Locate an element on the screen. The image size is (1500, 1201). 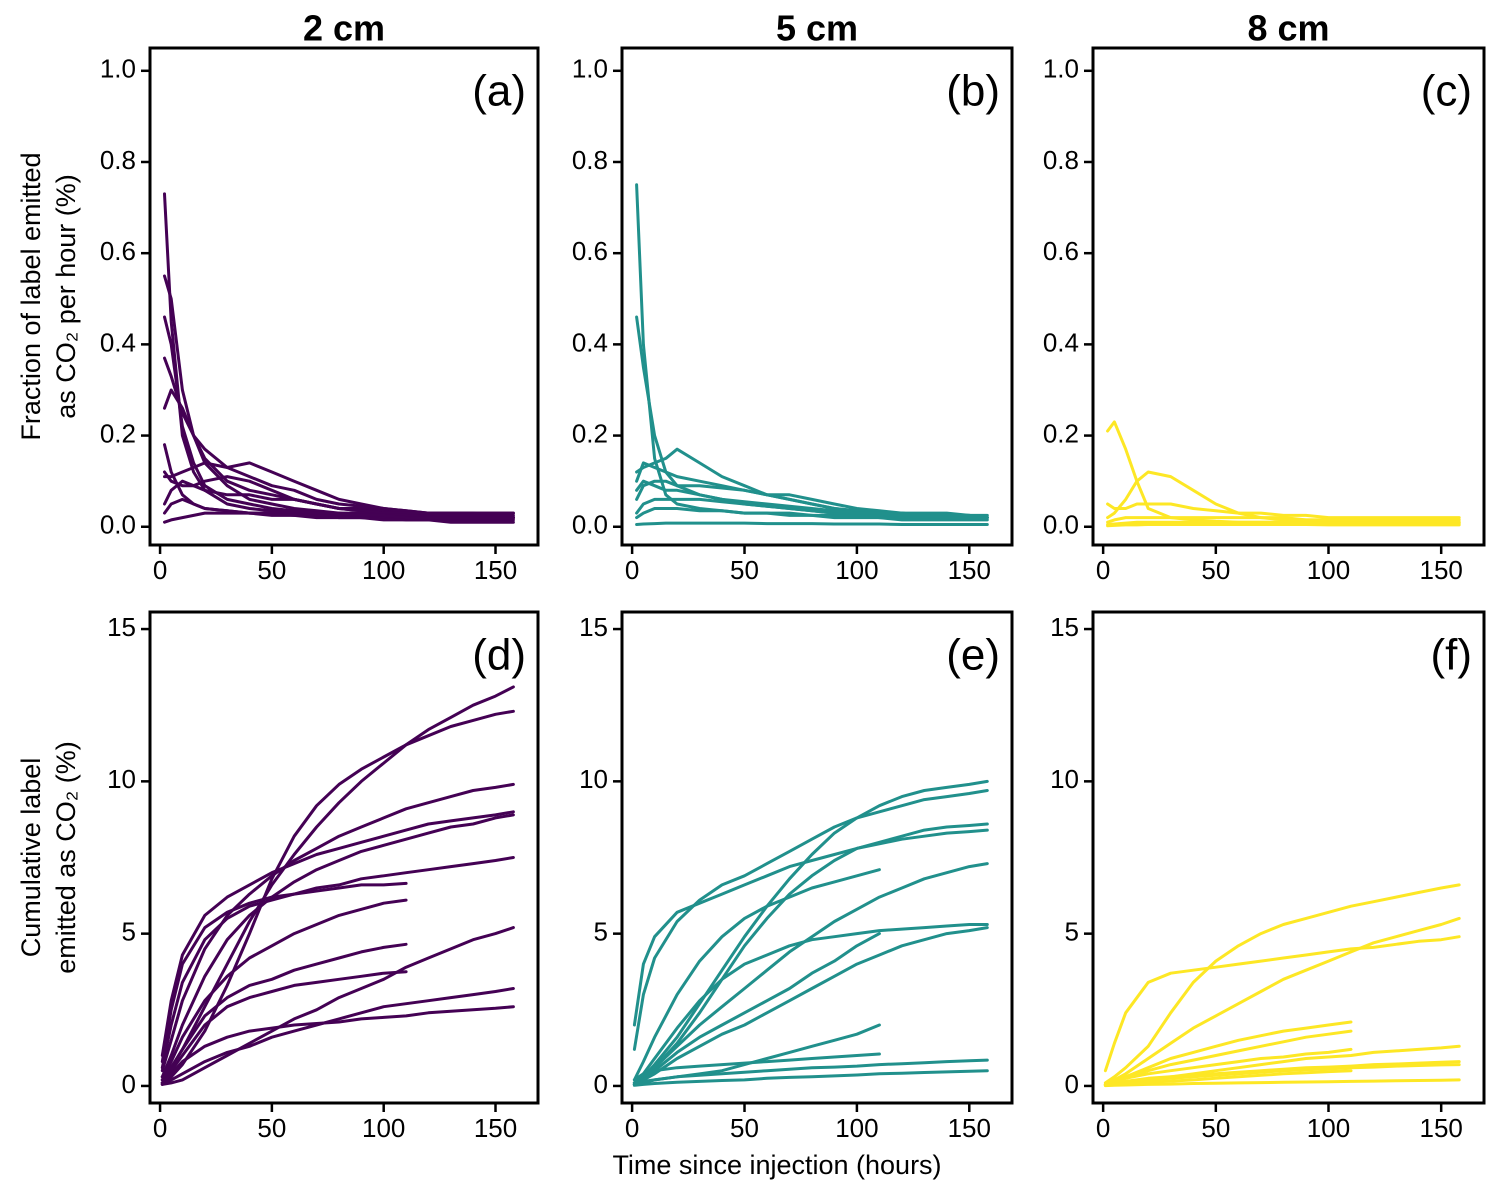
y-axis-label: Fraction of label emitted is located at coordinates (31, 296).